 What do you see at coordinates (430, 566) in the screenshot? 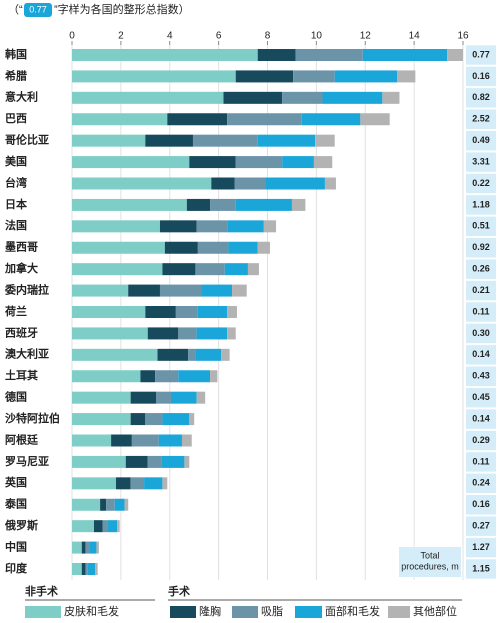
I see `total-label: procedures, m` at bounding box center [430, 566].